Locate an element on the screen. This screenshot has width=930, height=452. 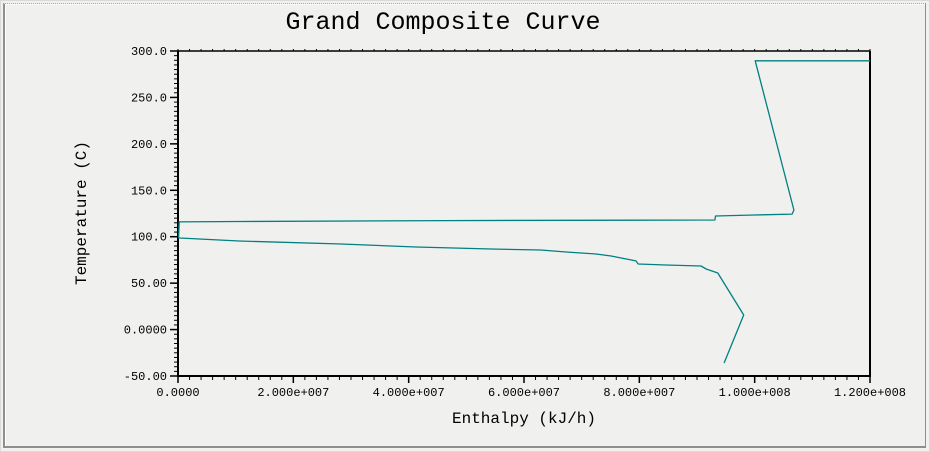
x-tick-label: 0.0000 is located at coordinates (177, 393).